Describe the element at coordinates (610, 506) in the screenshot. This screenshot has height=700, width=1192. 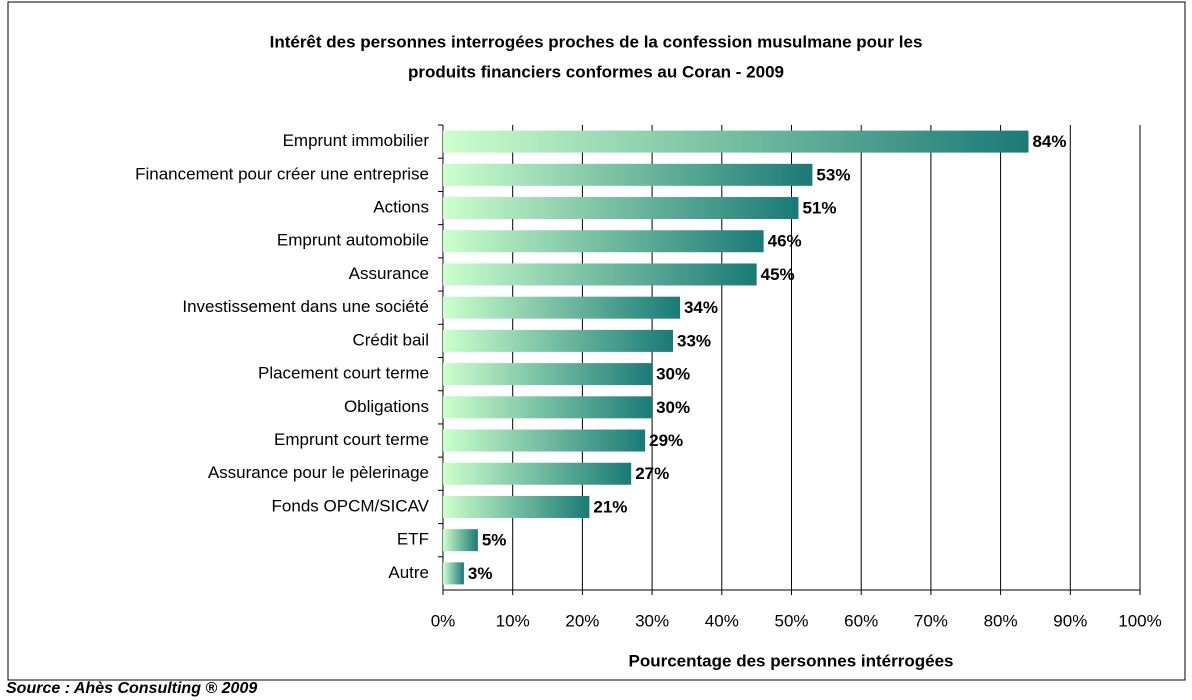
I see `value-label: 21%` at that location.